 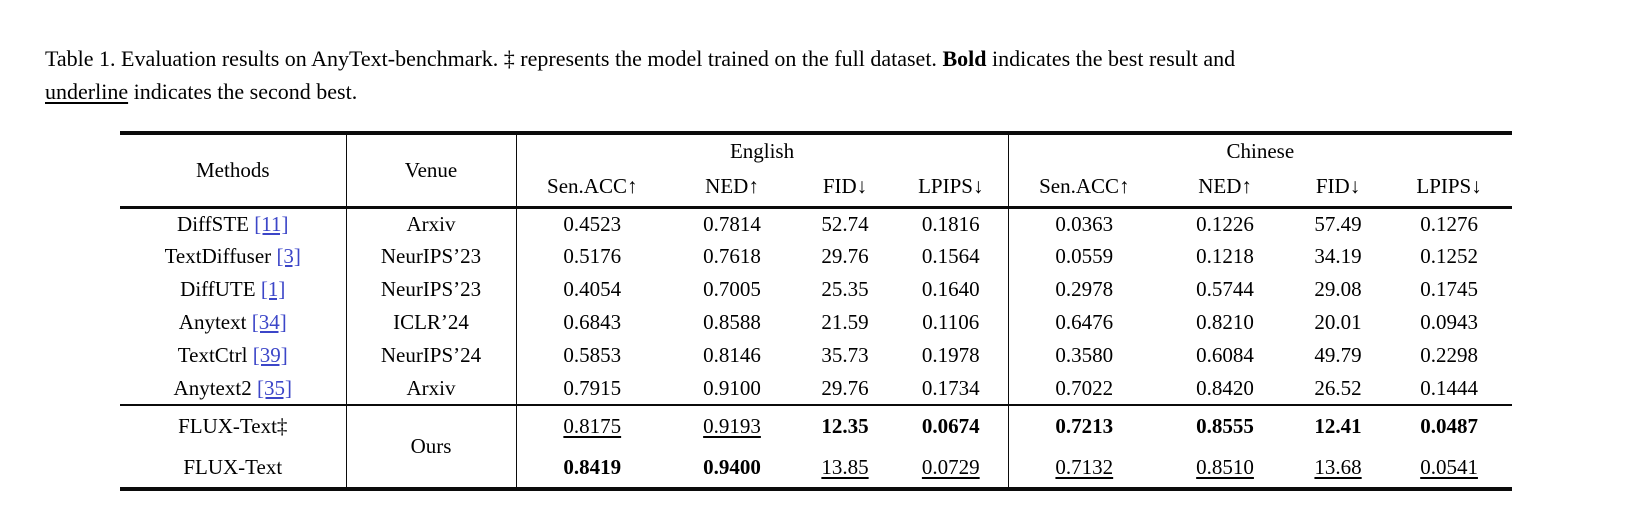 What do you see at coordinates (218, 256) in the screenshot?
I see `method-name: TextDiffuser` at bounding box center [218, 256].